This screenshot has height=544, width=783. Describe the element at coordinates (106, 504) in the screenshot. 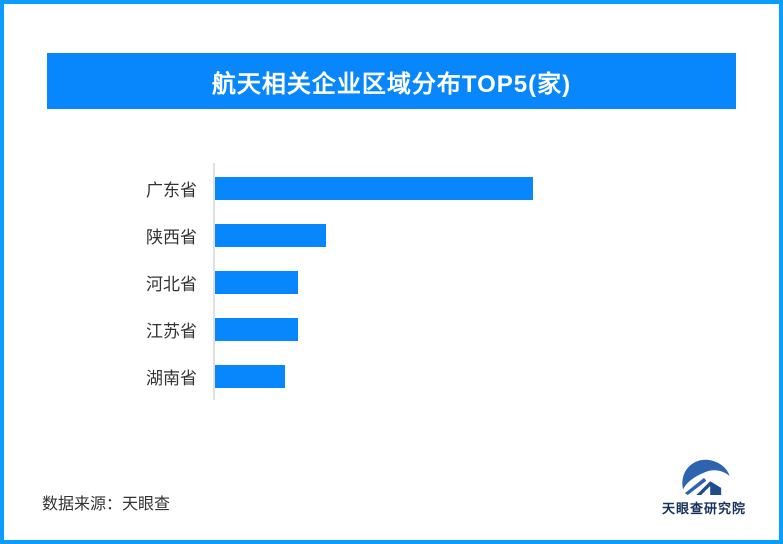

I see `data-source-label: 数据来源：天眼查` at that location.